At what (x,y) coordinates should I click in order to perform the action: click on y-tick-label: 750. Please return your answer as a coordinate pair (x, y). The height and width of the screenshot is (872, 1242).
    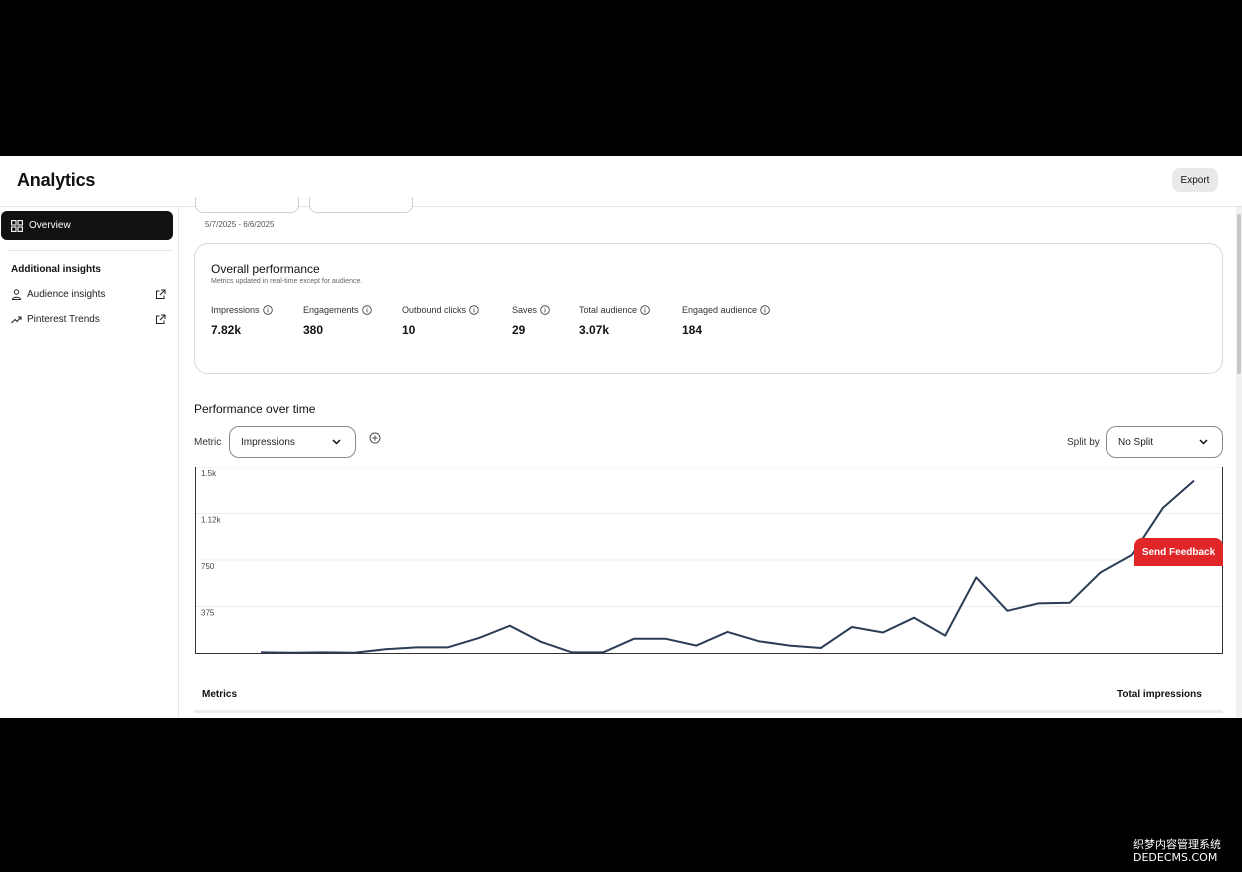
    Looking at the image, I should click on (208, 566).